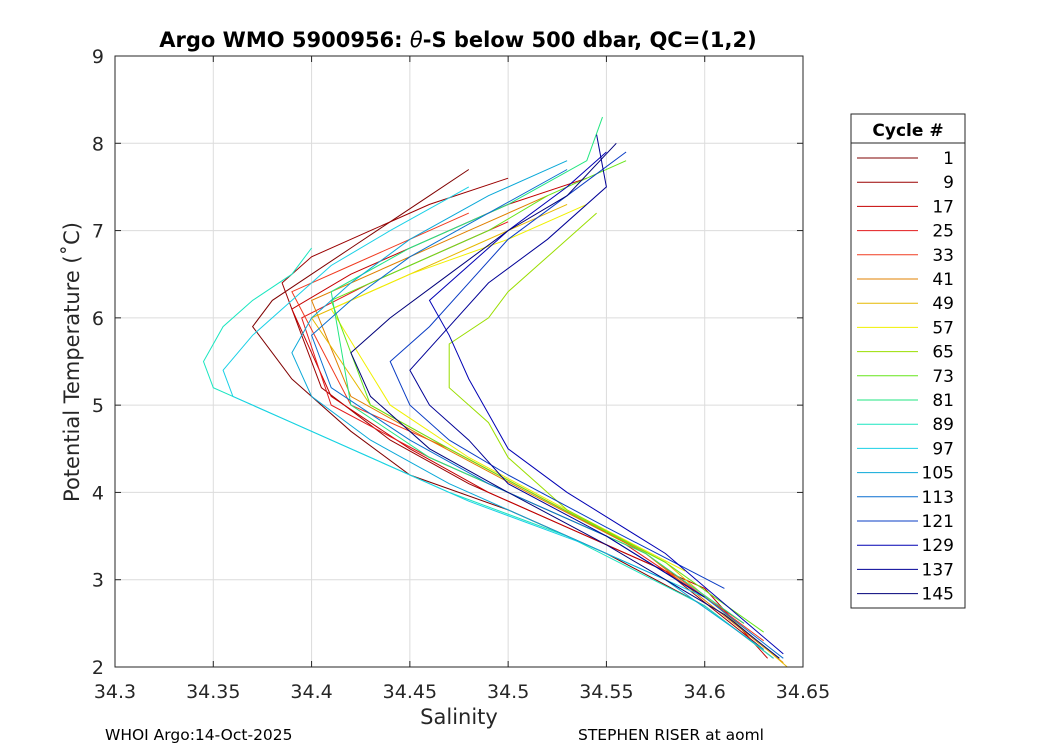  What do you see at coordinates (943, 353) in the screenshot?
I see `legend-label: 65` at bounding box center [943, 353].